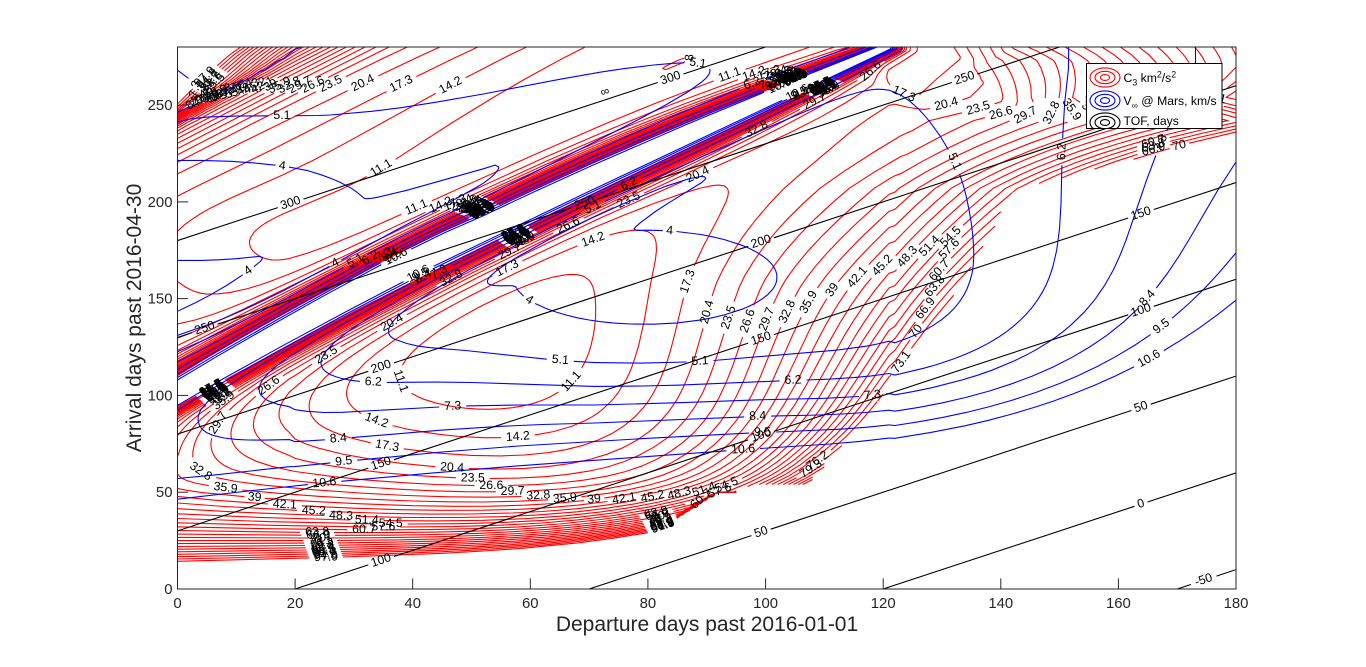  Describe the element at coordinates (689, 57) in the screenshot. I see `svg-text: 8` at that location.